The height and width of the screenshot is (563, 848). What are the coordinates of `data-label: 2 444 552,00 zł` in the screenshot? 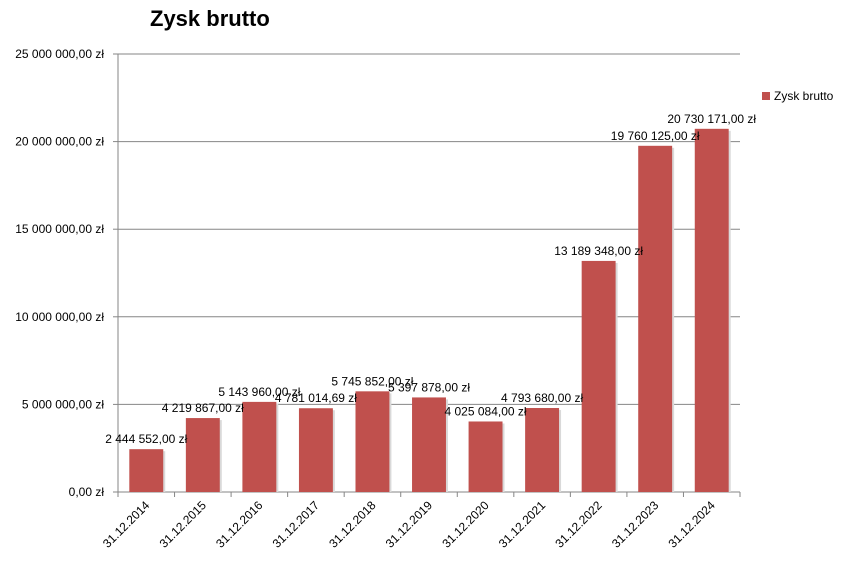 It's located at (146, 439).